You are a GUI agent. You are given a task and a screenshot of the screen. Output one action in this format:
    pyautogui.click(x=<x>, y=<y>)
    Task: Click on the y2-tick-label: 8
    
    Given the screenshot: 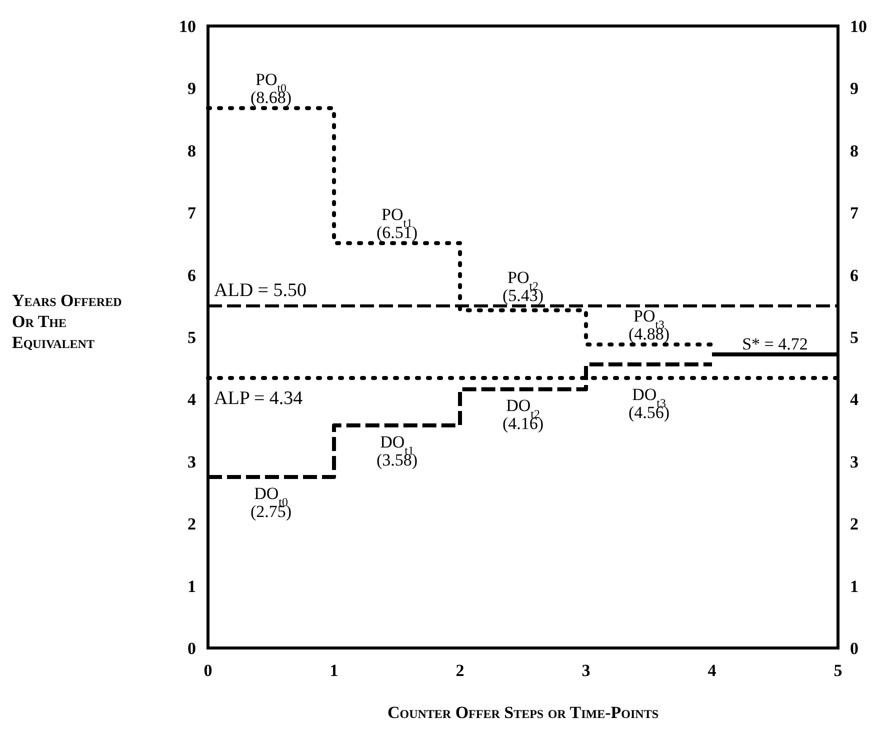 What is the action you would take?
    pyautogui.click(x=854, y=150)
    